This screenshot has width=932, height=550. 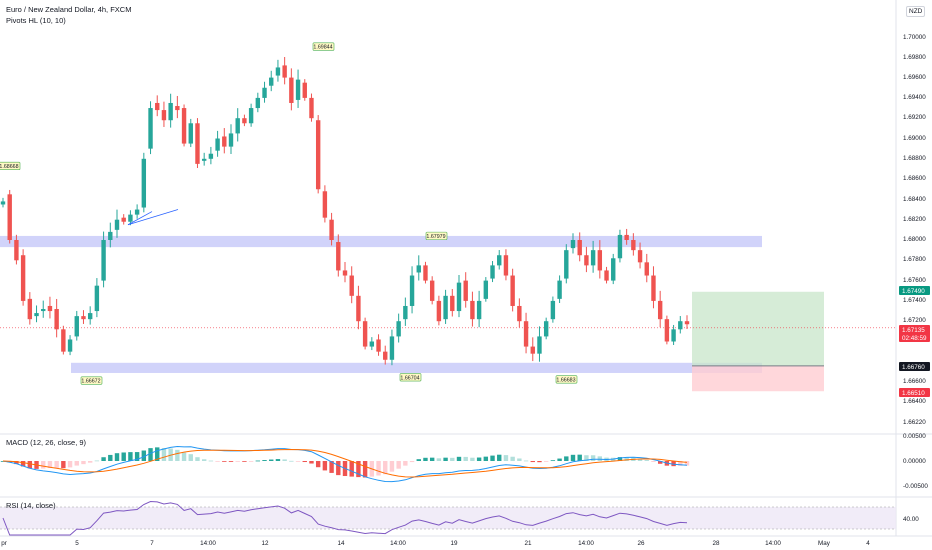 I want to click on trendline, so click(x=153, y=217).